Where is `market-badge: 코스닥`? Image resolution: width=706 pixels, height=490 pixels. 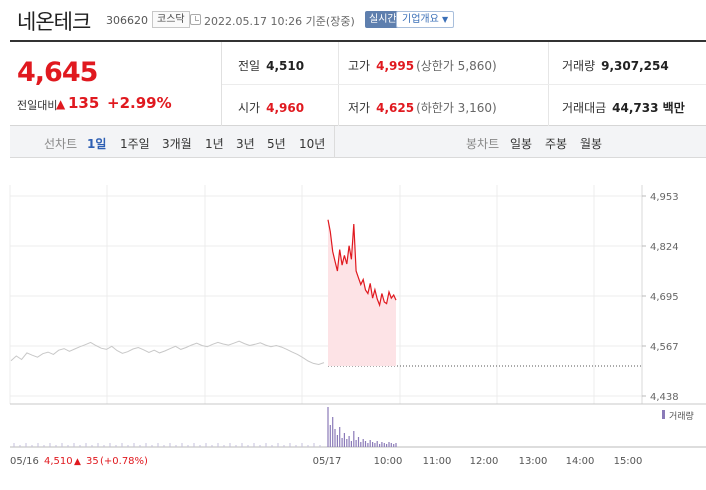 market-badge: 코스닥 is located at coordinates (171, 19).